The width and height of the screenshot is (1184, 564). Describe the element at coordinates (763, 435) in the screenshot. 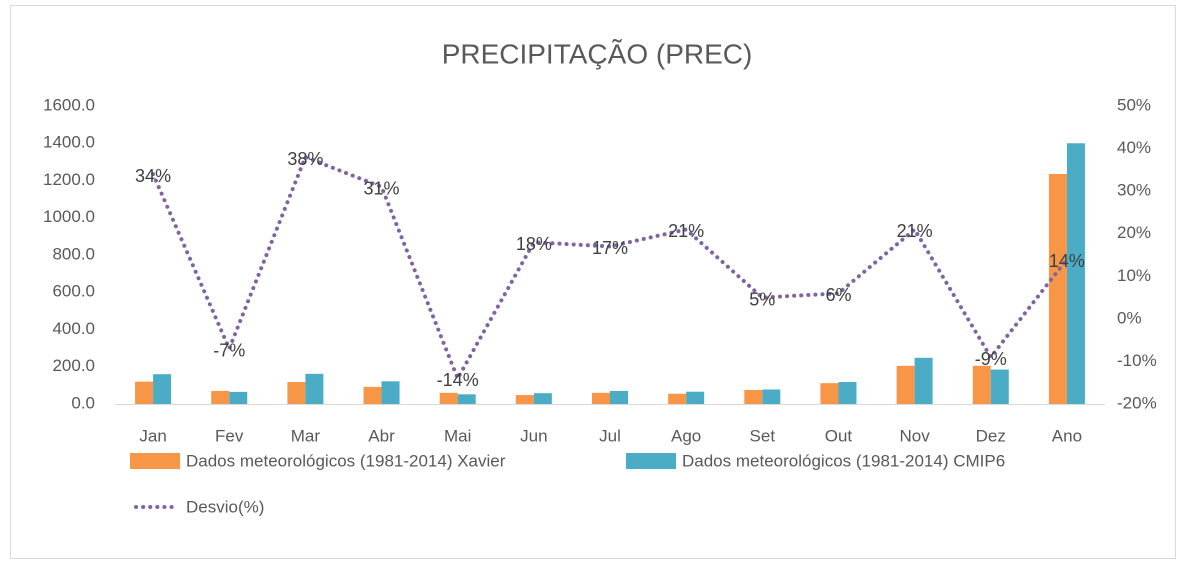

I see `x-tick-label: Set` at that location.